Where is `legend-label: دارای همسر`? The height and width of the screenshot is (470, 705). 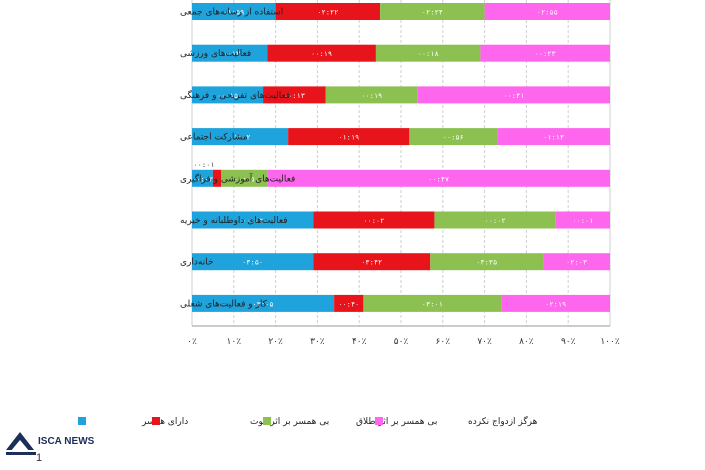 legend-label: دارای همسر is located at coordinates (164, 422).